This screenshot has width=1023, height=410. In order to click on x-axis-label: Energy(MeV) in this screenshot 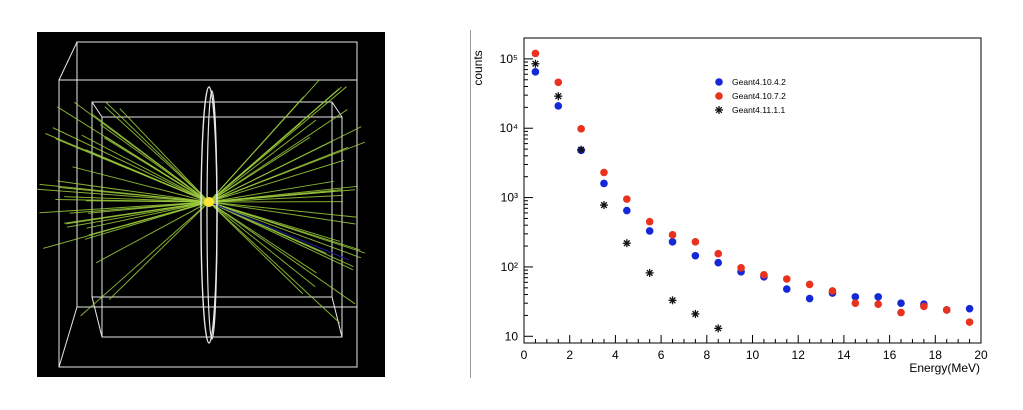, I will do `click(944, 368)`.